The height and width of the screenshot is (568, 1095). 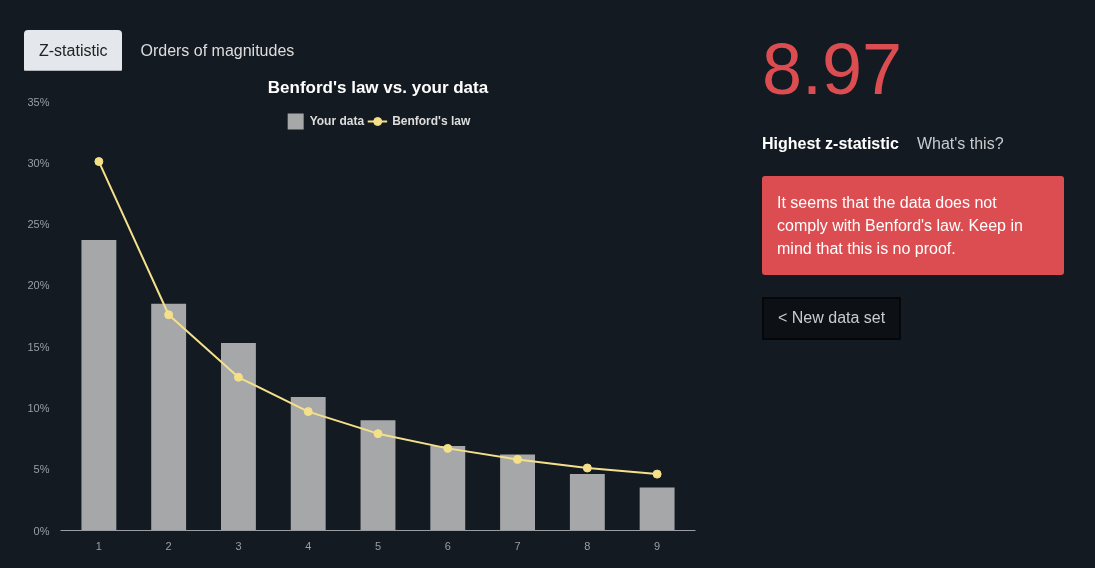 What do you see at coordinates (378, 545) in the screenshot?
I see `x-tick-label: 5` at bounding box center [378, 545].